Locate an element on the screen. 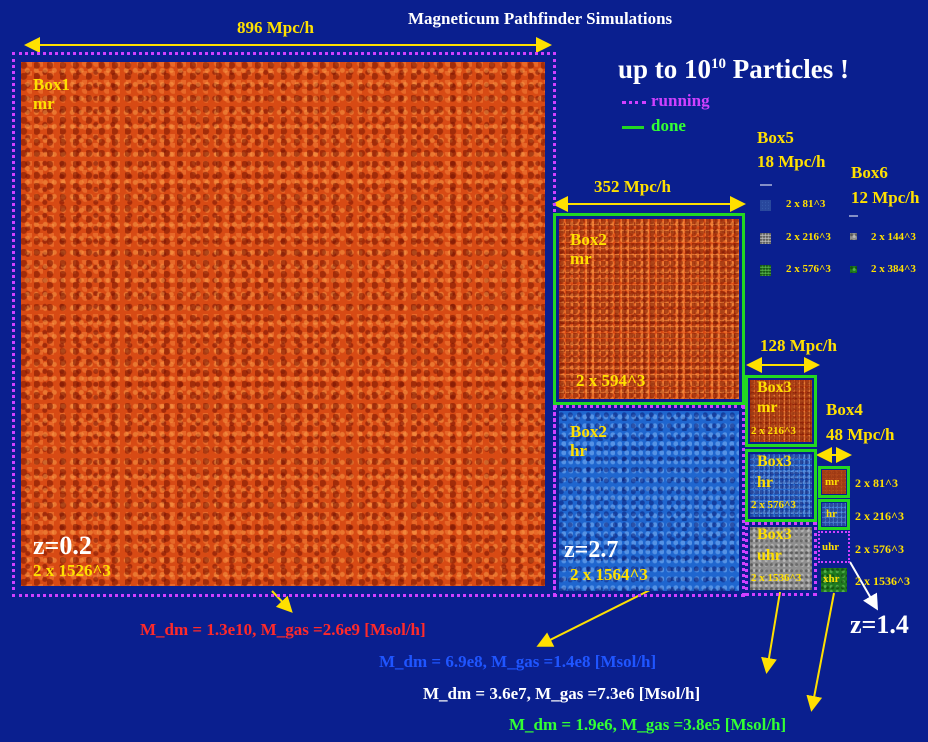  box5-name: Box5 is located at coordinates (775, 137).